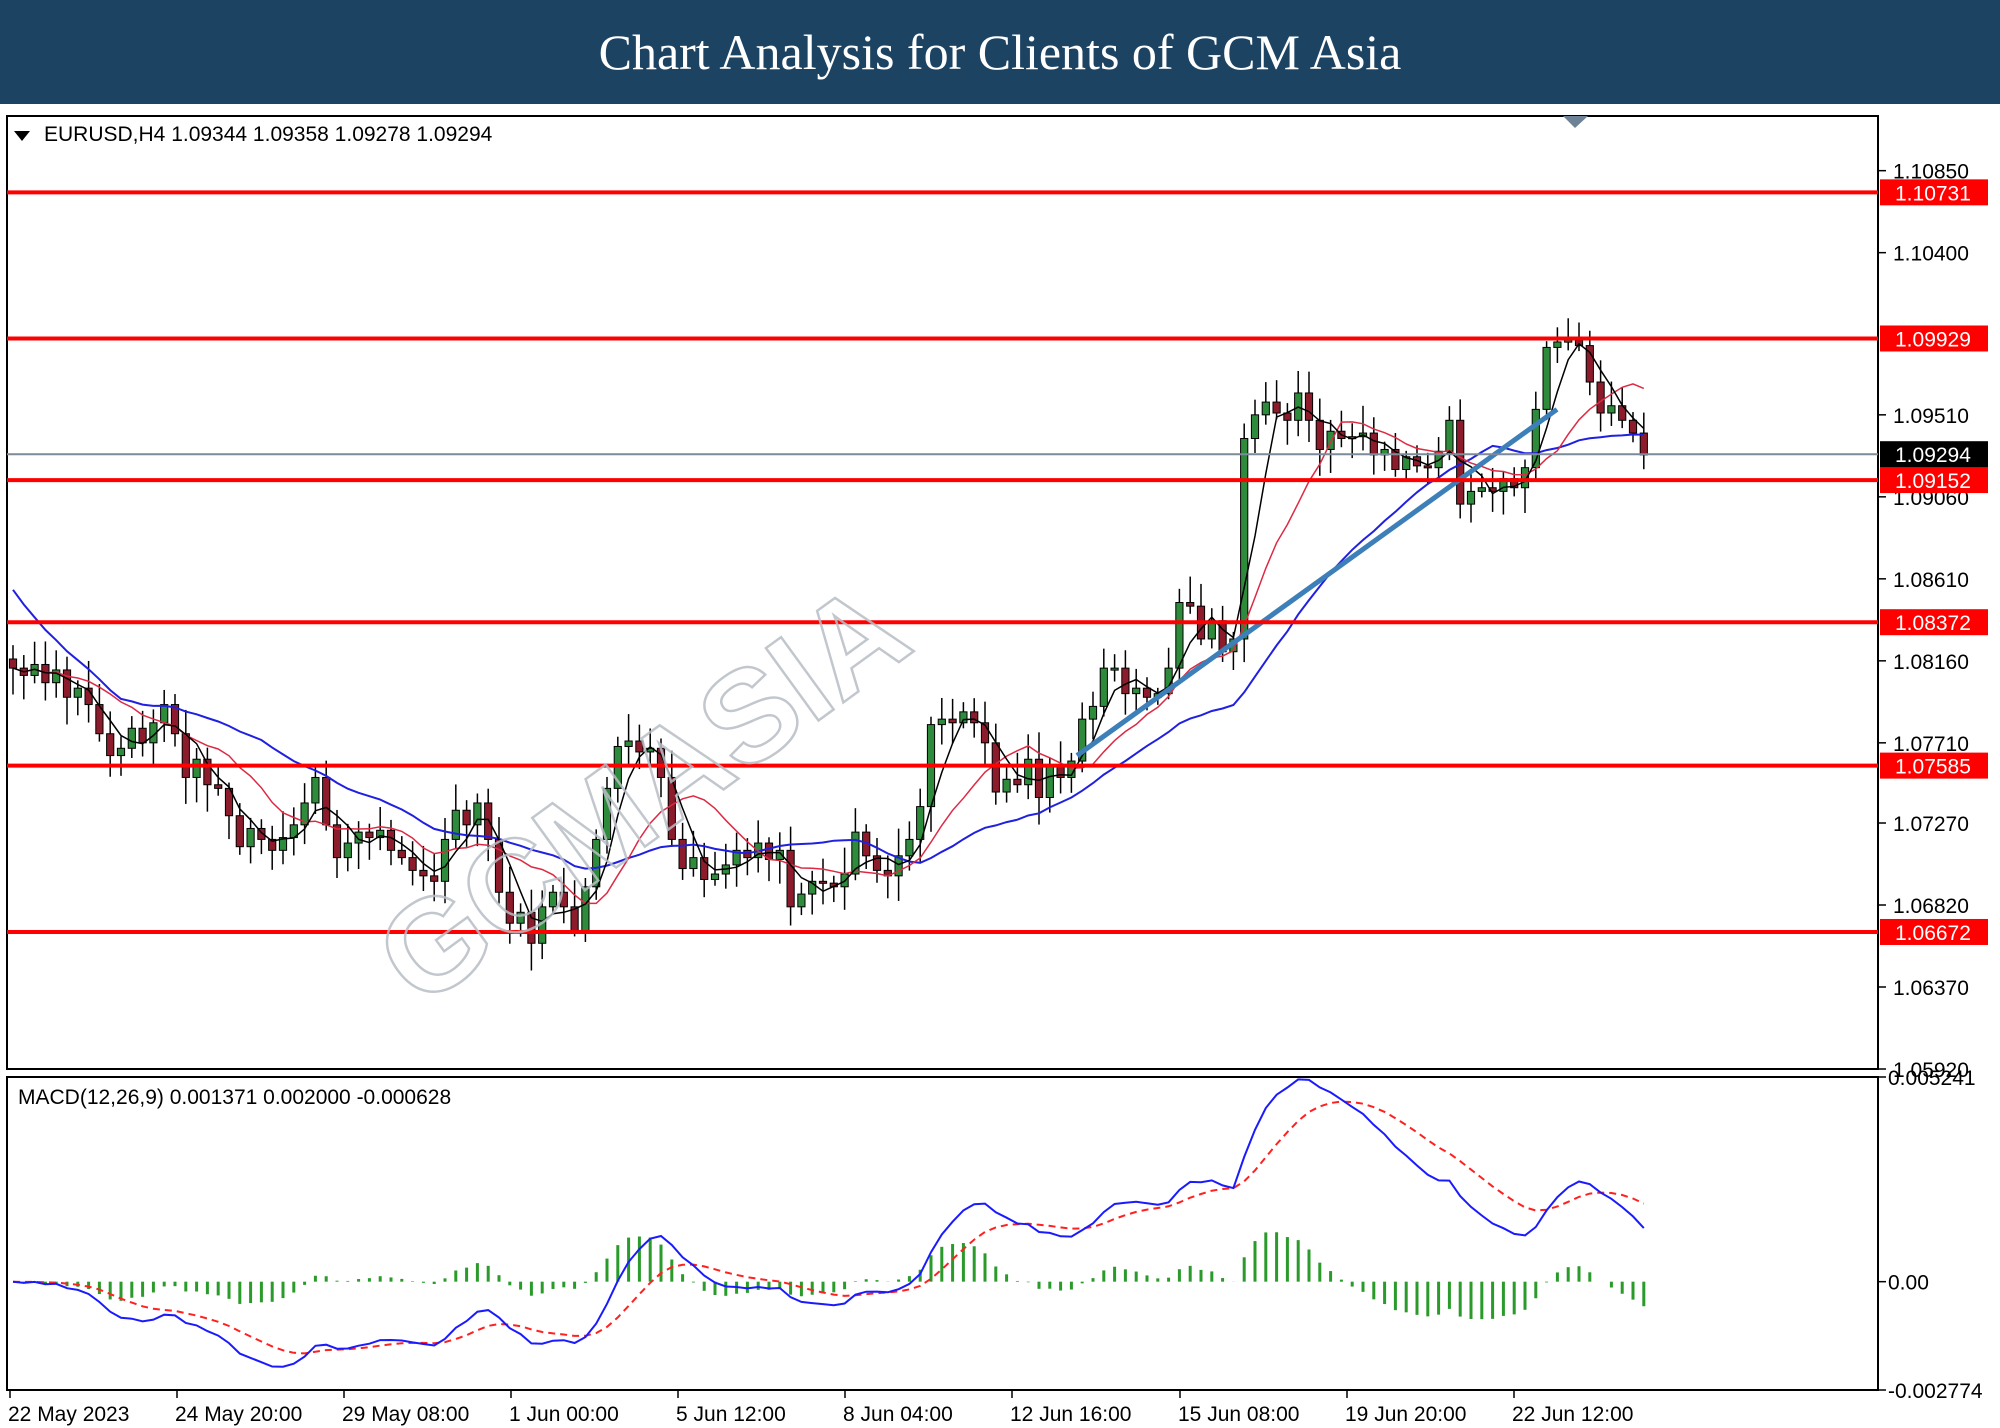 Image resolution: width=2000 pixels, height=1428 pixels. Describe the element at coordinates (1908, 1283) in the screenshot. I see `macd-y-tick-label: 0.00` at that location.